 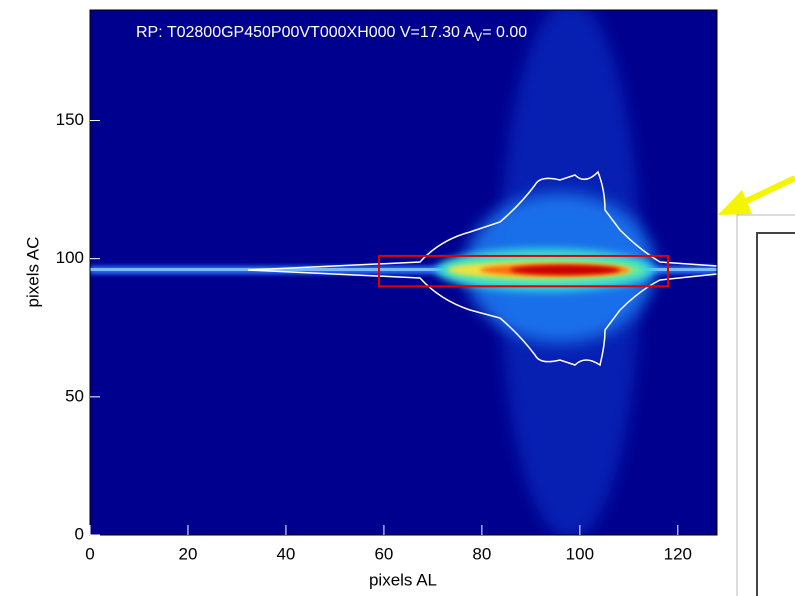 I want to click on title-main: RP: T02800GP450P00VT000XH000 V=17.30 A, so click(x=305, y=32).